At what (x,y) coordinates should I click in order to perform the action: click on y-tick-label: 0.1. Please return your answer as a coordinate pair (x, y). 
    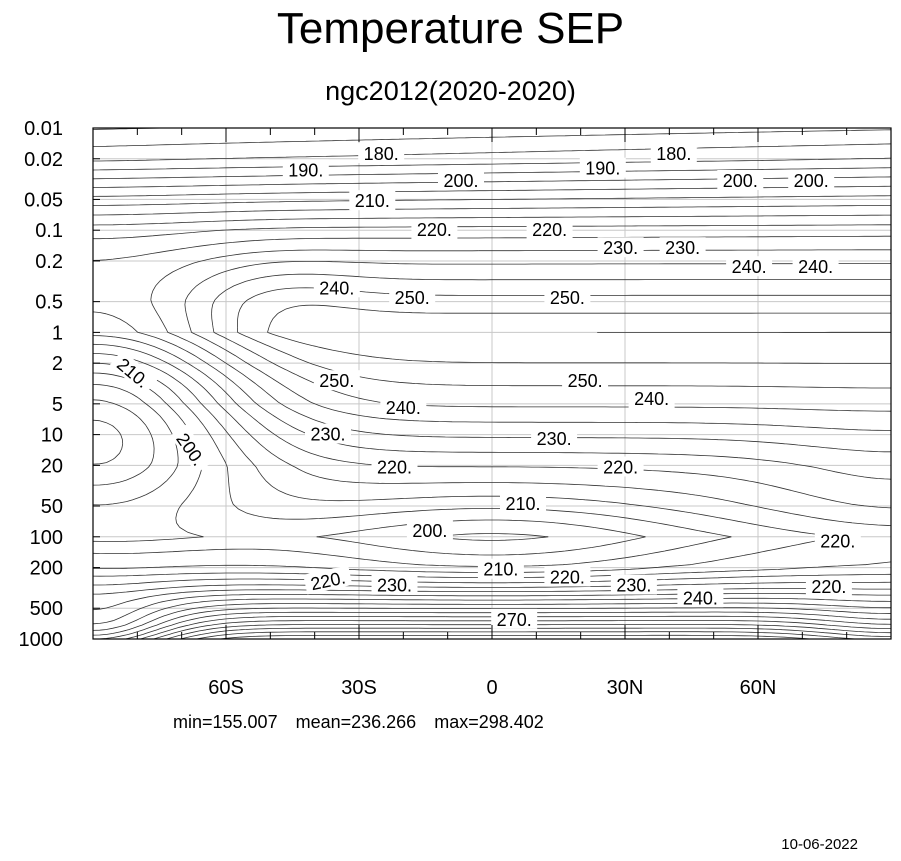
    Looking at the image, I should click on (49, 231).